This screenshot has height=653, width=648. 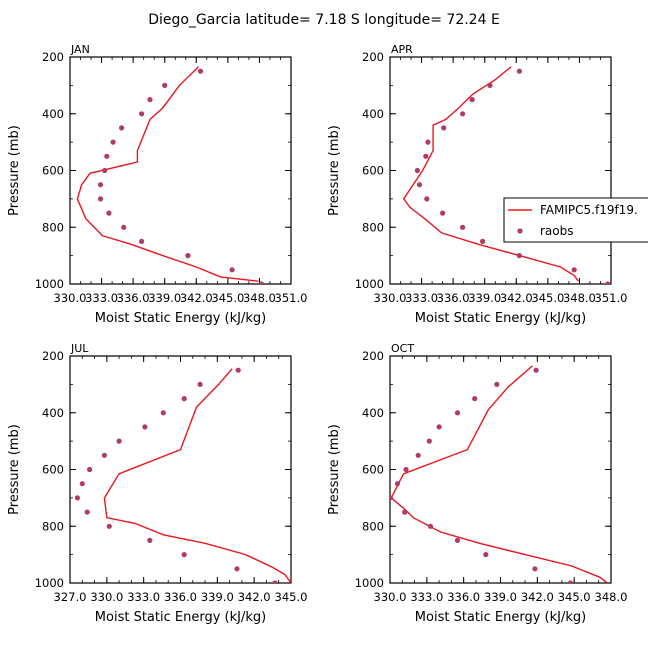 What do you see at coordinates (70, 597) in the screenshot?
I see `x-tick-label: 327.0` at bounding box center [70, 597].